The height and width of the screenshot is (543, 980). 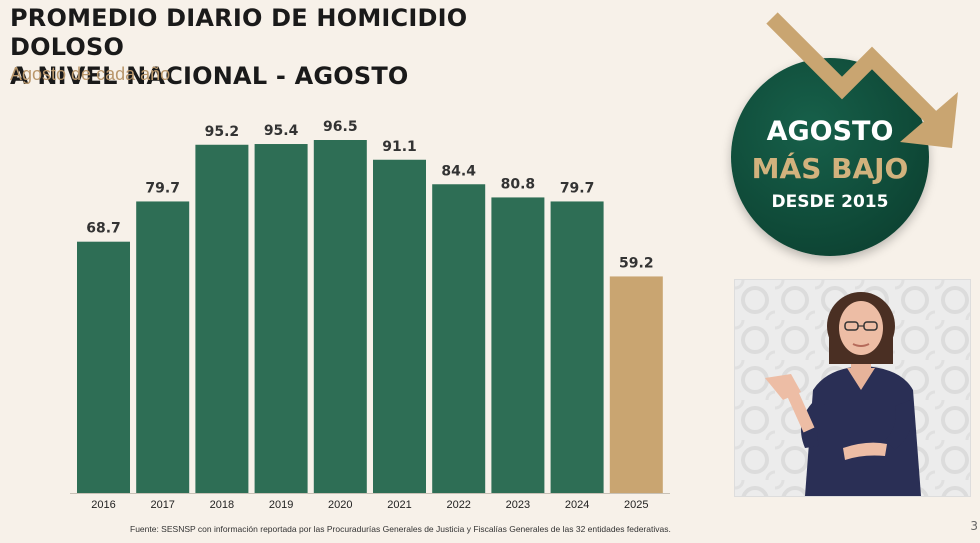 What do you see at coordinates (399, 505) in the screenshot?
I see `x-tick-label-2021: 2021` at bounding box center [399, 505].